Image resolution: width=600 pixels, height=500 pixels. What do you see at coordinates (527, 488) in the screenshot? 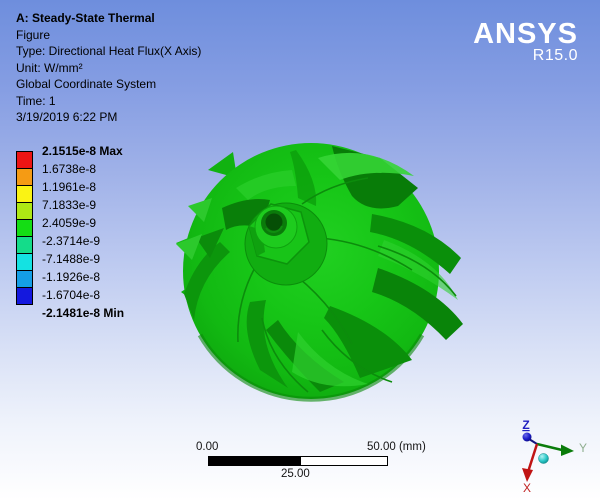
I see `triad-x-label: X` at bounding box center [527, 488].